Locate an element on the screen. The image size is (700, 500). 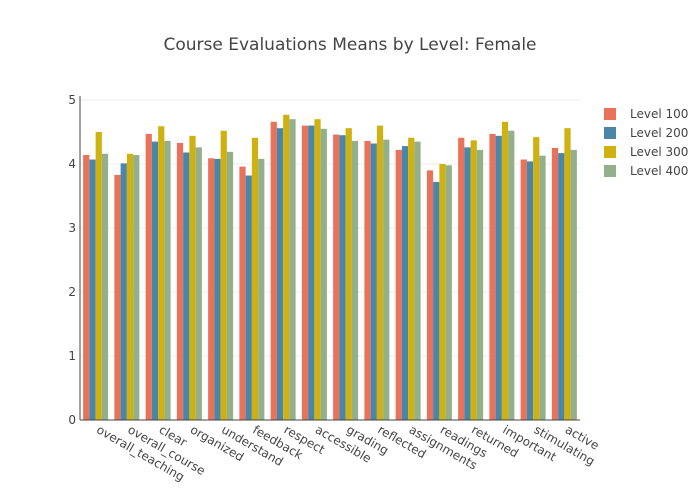
bar-group-accessible is located at coordinates (314, 270).